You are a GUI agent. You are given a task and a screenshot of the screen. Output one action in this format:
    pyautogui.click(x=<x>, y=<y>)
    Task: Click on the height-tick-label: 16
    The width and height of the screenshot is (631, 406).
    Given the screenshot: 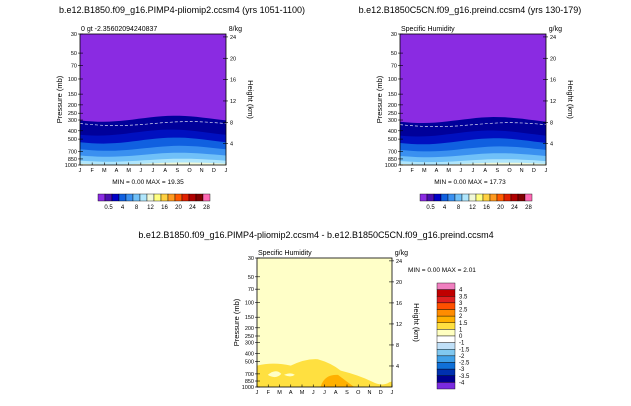 What is the action you would take?
    pyautogui.click(x=233, y=81)
    